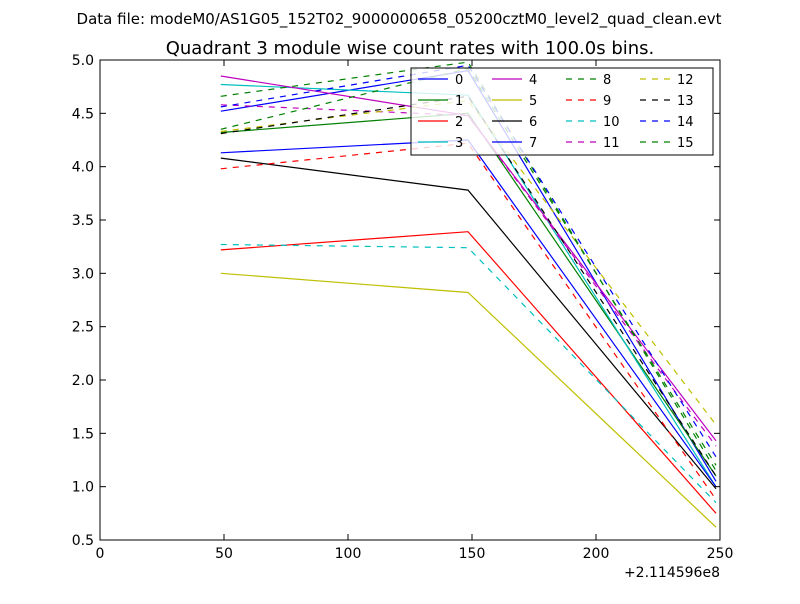 The image size is (800, 604). Describe the element at coordinates (83, 541) in the screenshot. I see `y-tick-label: 0.5` at that location.